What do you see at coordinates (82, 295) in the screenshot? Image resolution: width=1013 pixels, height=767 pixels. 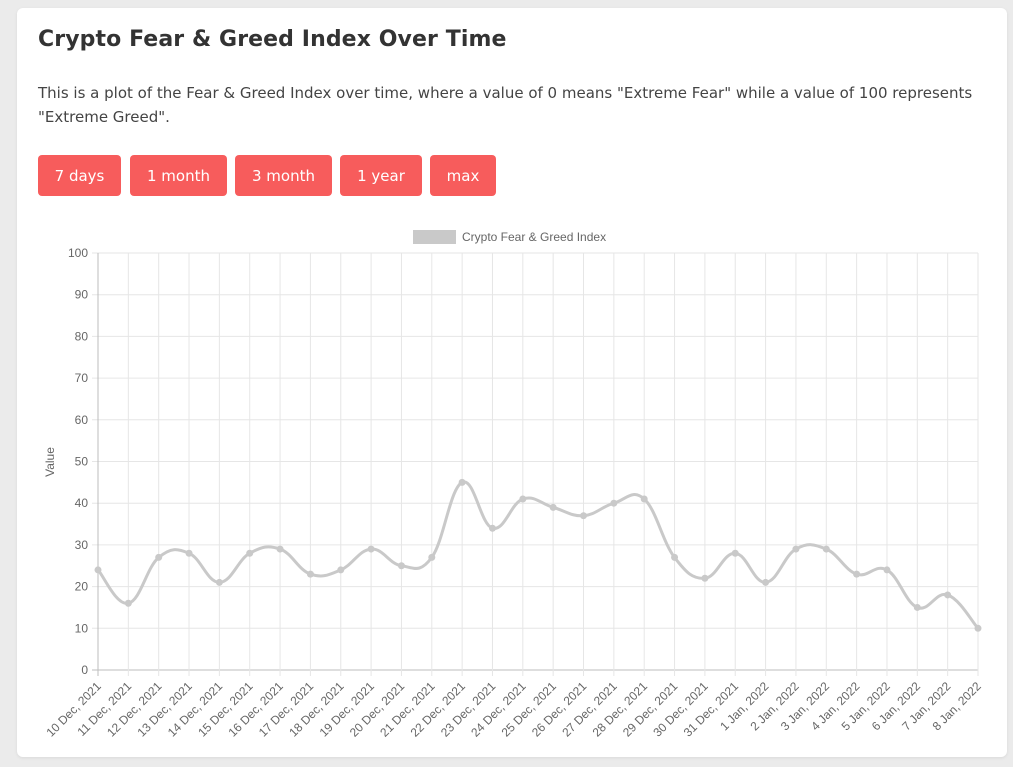 I see `y-tick-label: 90` at bounding box center [82, 295].